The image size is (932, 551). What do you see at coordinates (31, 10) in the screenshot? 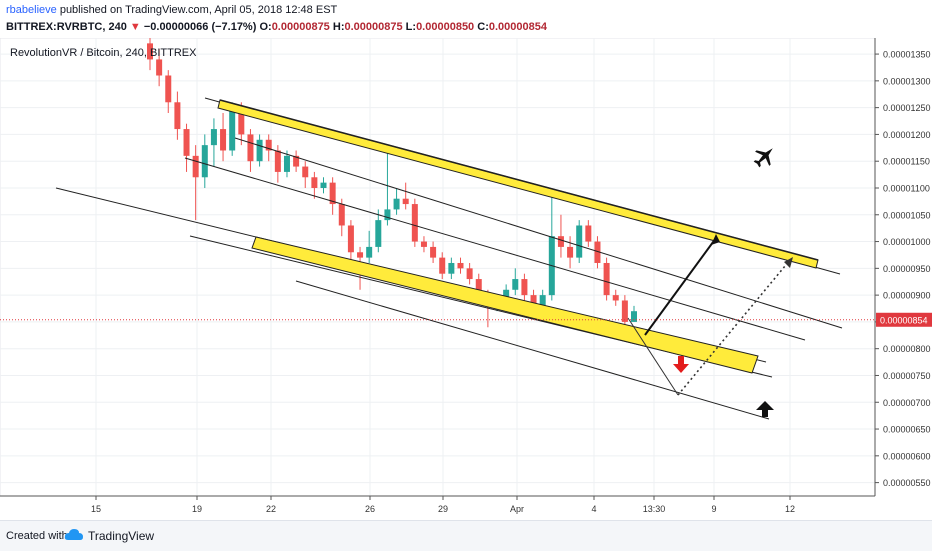
I see `author-link: rbabelieve` at bounding box center [31, 10].